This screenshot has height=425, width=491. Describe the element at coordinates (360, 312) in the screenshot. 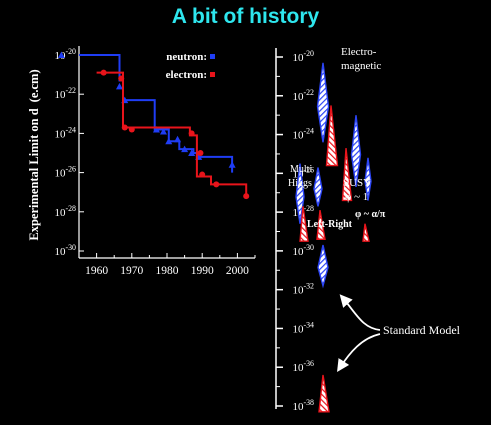

I see `standard-model-arrow-upper` at that location.